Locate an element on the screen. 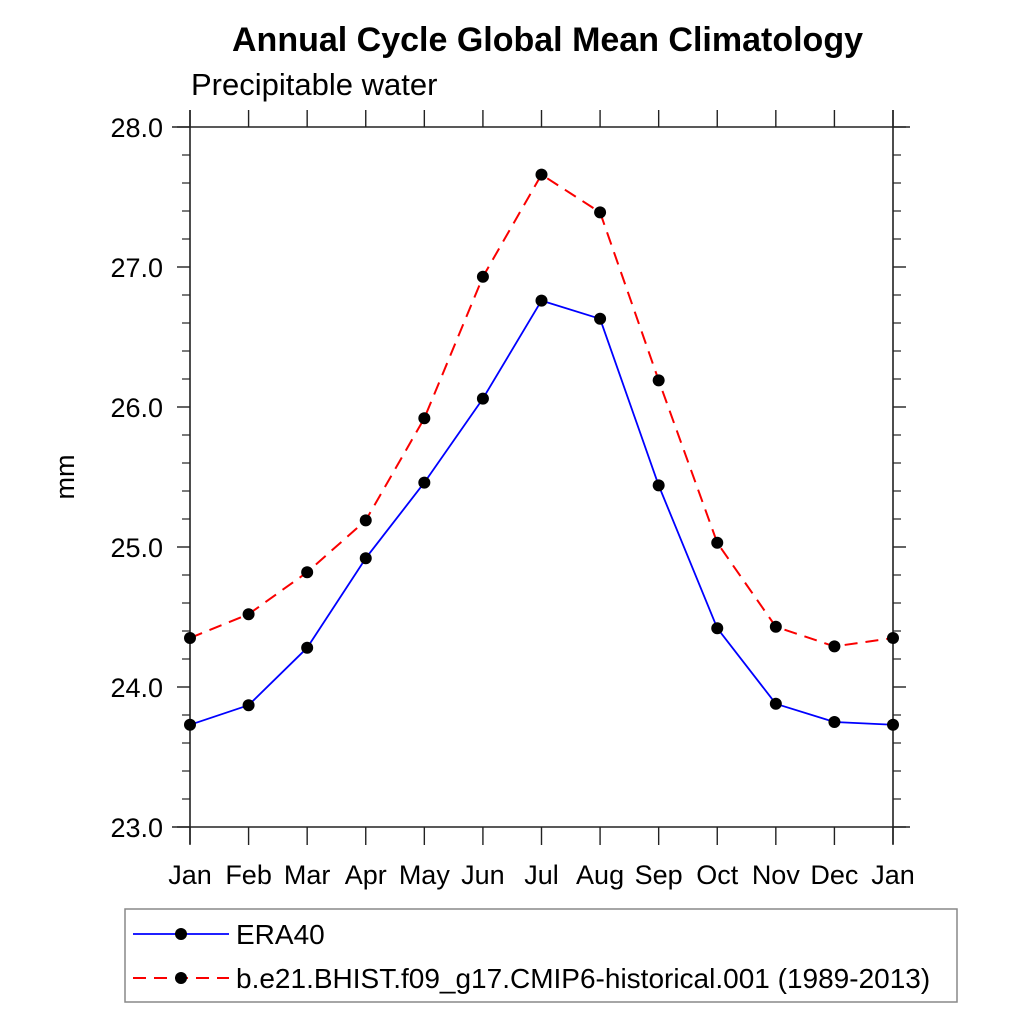 The width and height of the screenshot is (1024, 1024). chart-subtitle: Precipitable water is located at coordinates (314, 84).